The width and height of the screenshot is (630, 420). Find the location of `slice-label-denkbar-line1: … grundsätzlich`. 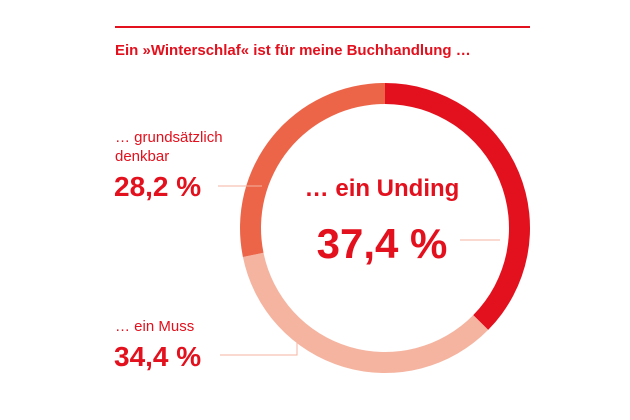

slice-label-denkbar-line1: … grundsätzlich is located at coordinates (169, 137).